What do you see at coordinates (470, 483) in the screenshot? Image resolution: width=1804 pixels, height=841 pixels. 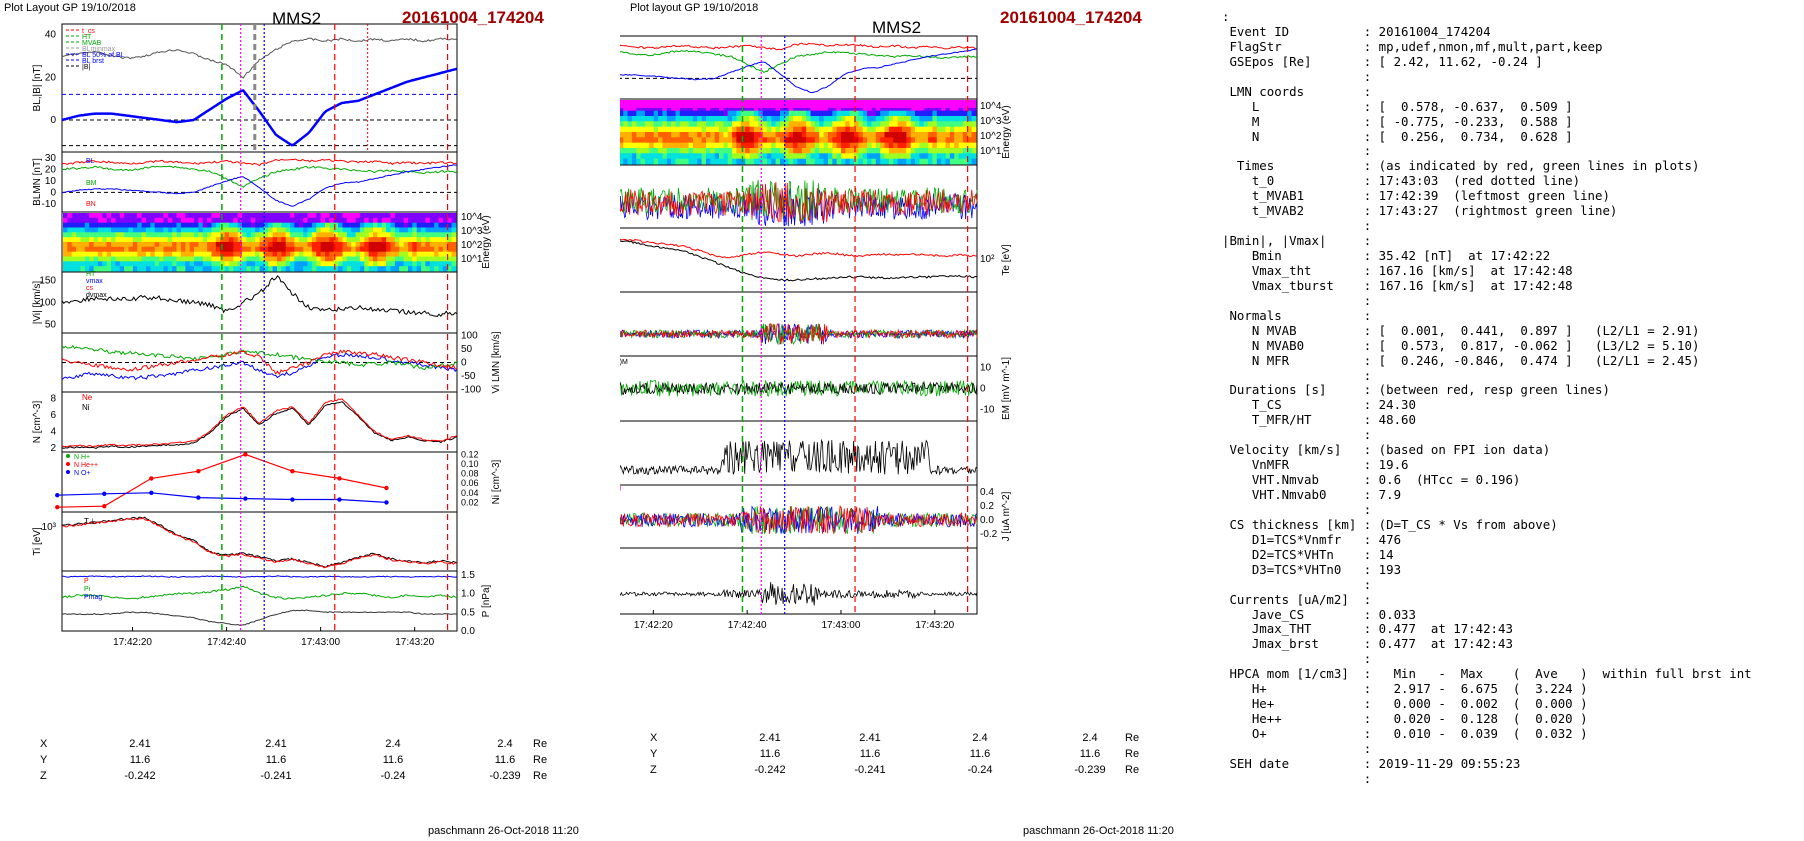 I see `ytick-label: 0.06` at bounding box center [470, 483].